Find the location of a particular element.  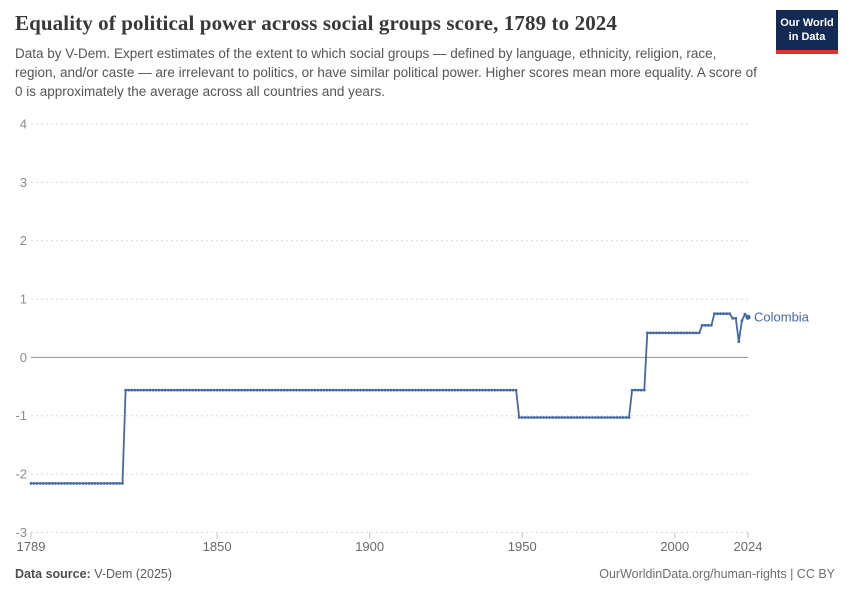

y-axis-label: -2 is located at coordinates (21, 474).